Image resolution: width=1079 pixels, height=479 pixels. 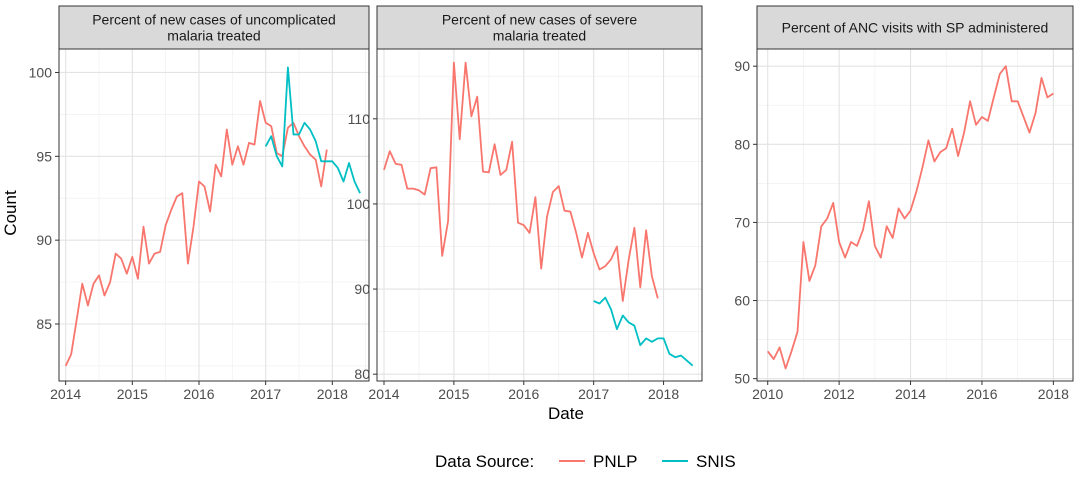 What do you see at coordinates (716, 461) in the screenshot?
I see `legend-label-snis: SNIS` at bounding box center [716, 461].